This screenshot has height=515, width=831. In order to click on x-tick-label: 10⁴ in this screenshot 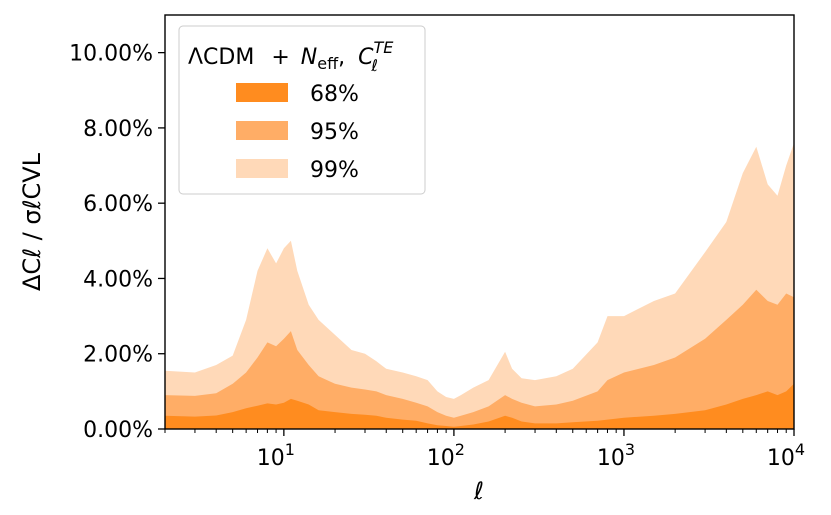, I will do `click(786, 455)`.